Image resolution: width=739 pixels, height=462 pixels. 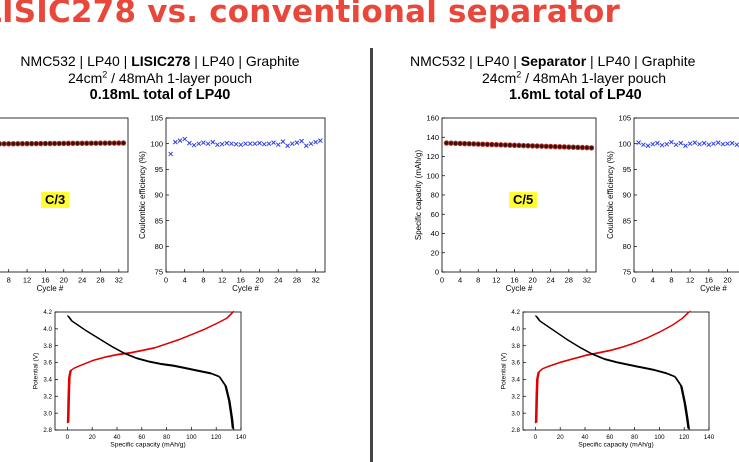 I want to click on right-capacity-xlabel: Cycle #, so click(x=519, y=288).